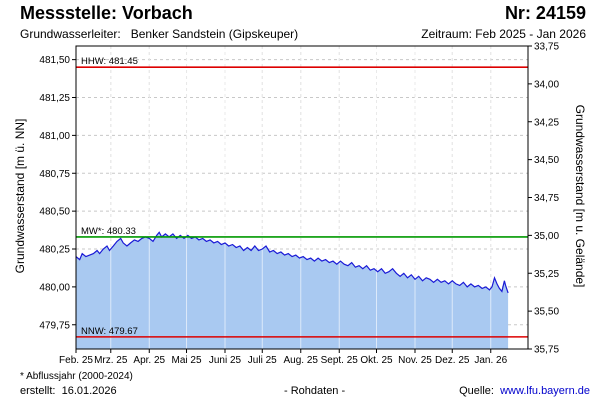  Describe the element at coordinates (452, 360) in the screenshot. I see `x-tick-label: Dez. 25` at that location.